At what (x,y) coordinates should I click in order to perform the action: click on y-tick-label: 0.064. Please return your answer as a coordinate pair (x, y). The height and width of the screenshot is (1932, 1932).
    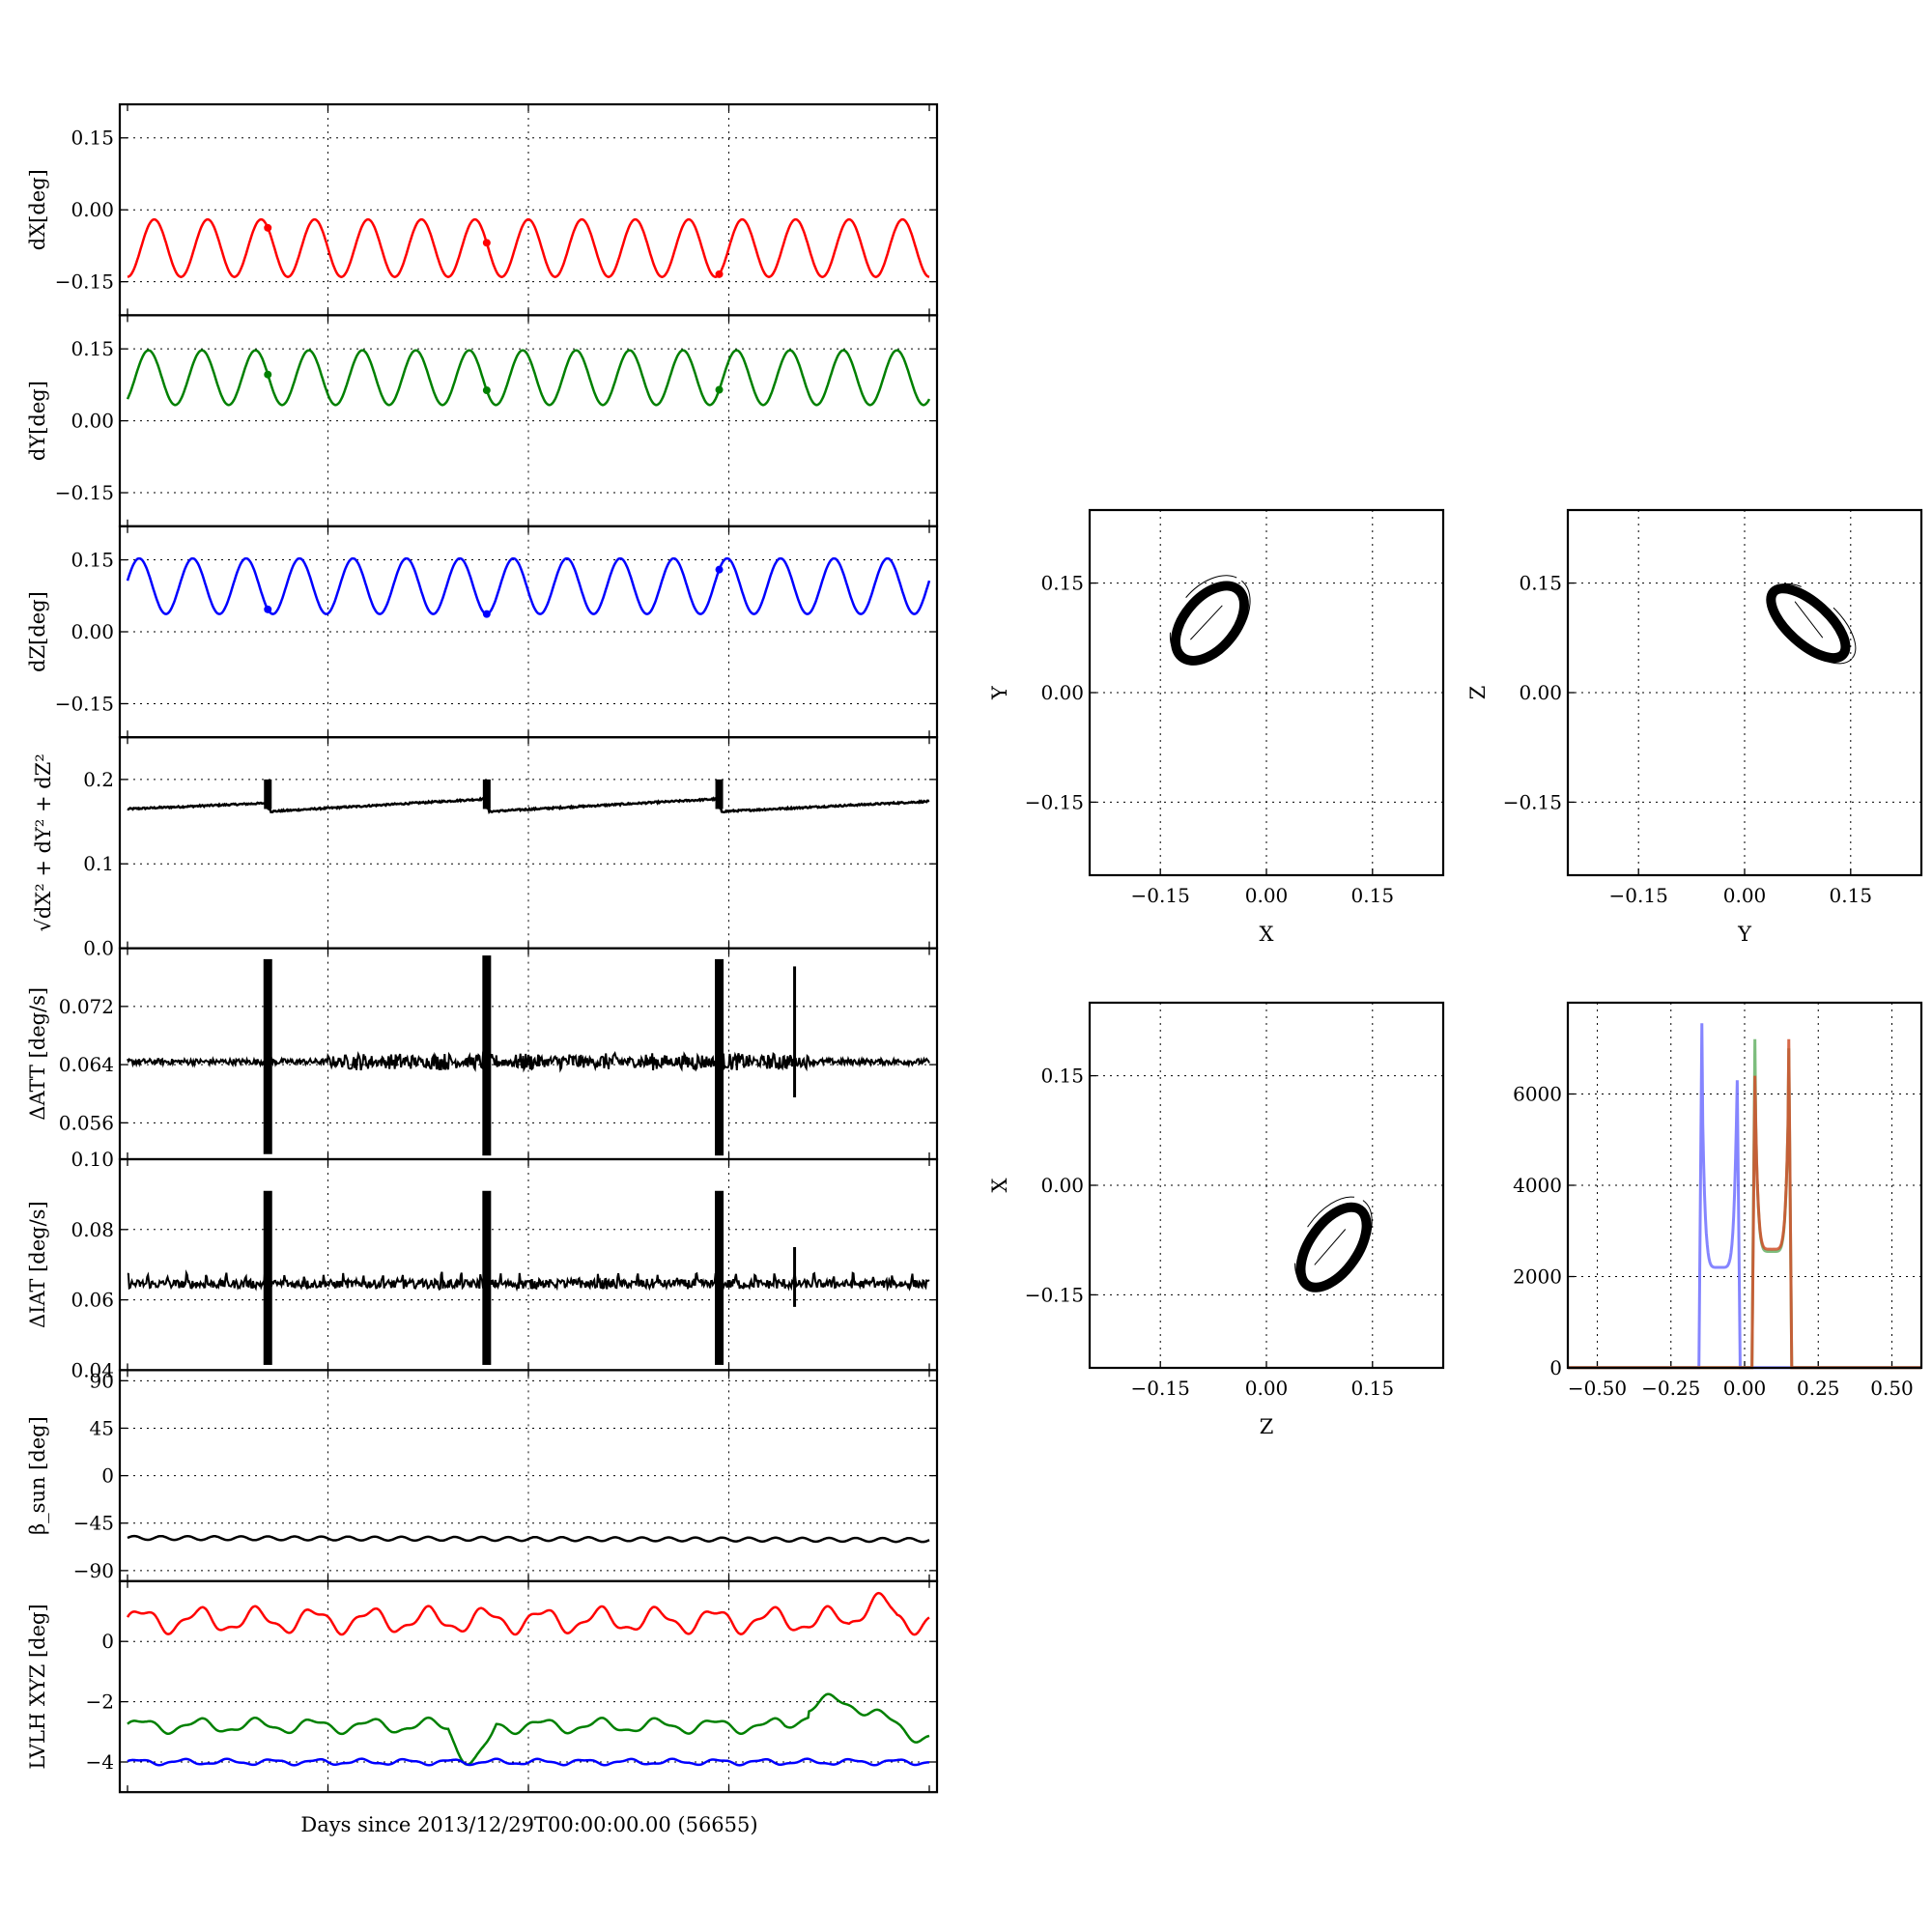
    Looking at the image, I should click on (86, 1064).